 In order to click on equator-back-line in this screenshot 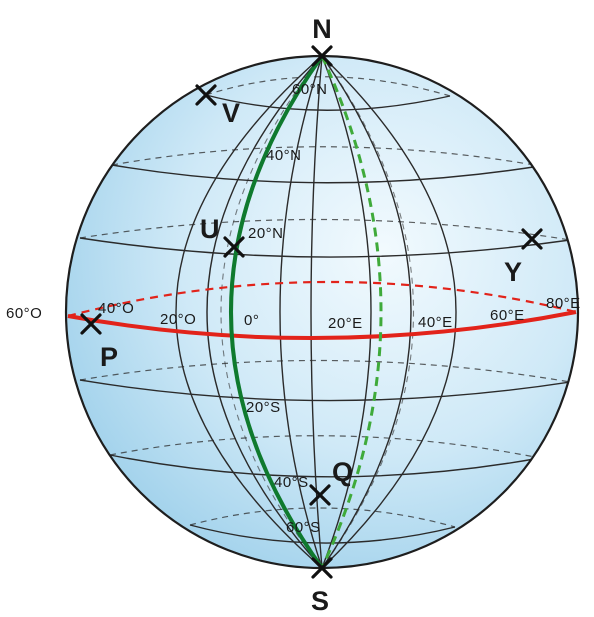, I will do `click(322, 299)`.